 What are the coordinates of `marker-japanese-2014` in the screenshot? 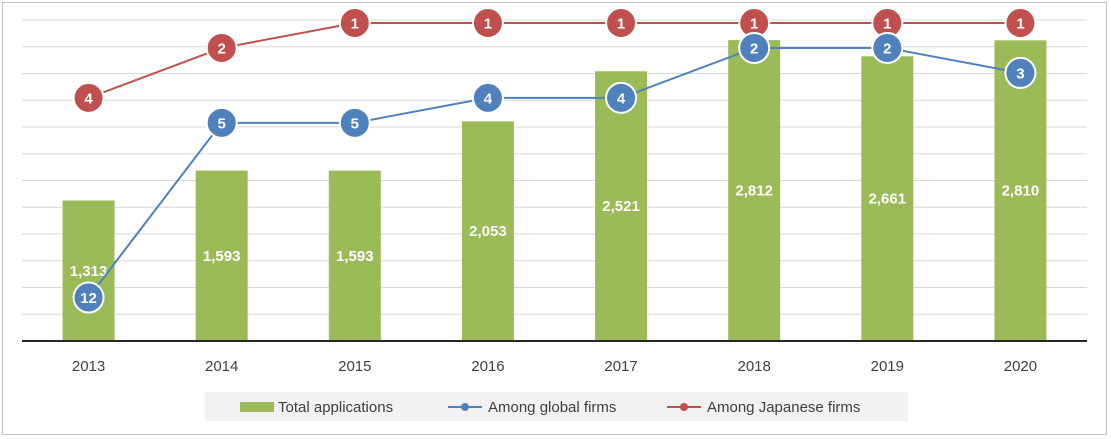 It's located at (221, 47).